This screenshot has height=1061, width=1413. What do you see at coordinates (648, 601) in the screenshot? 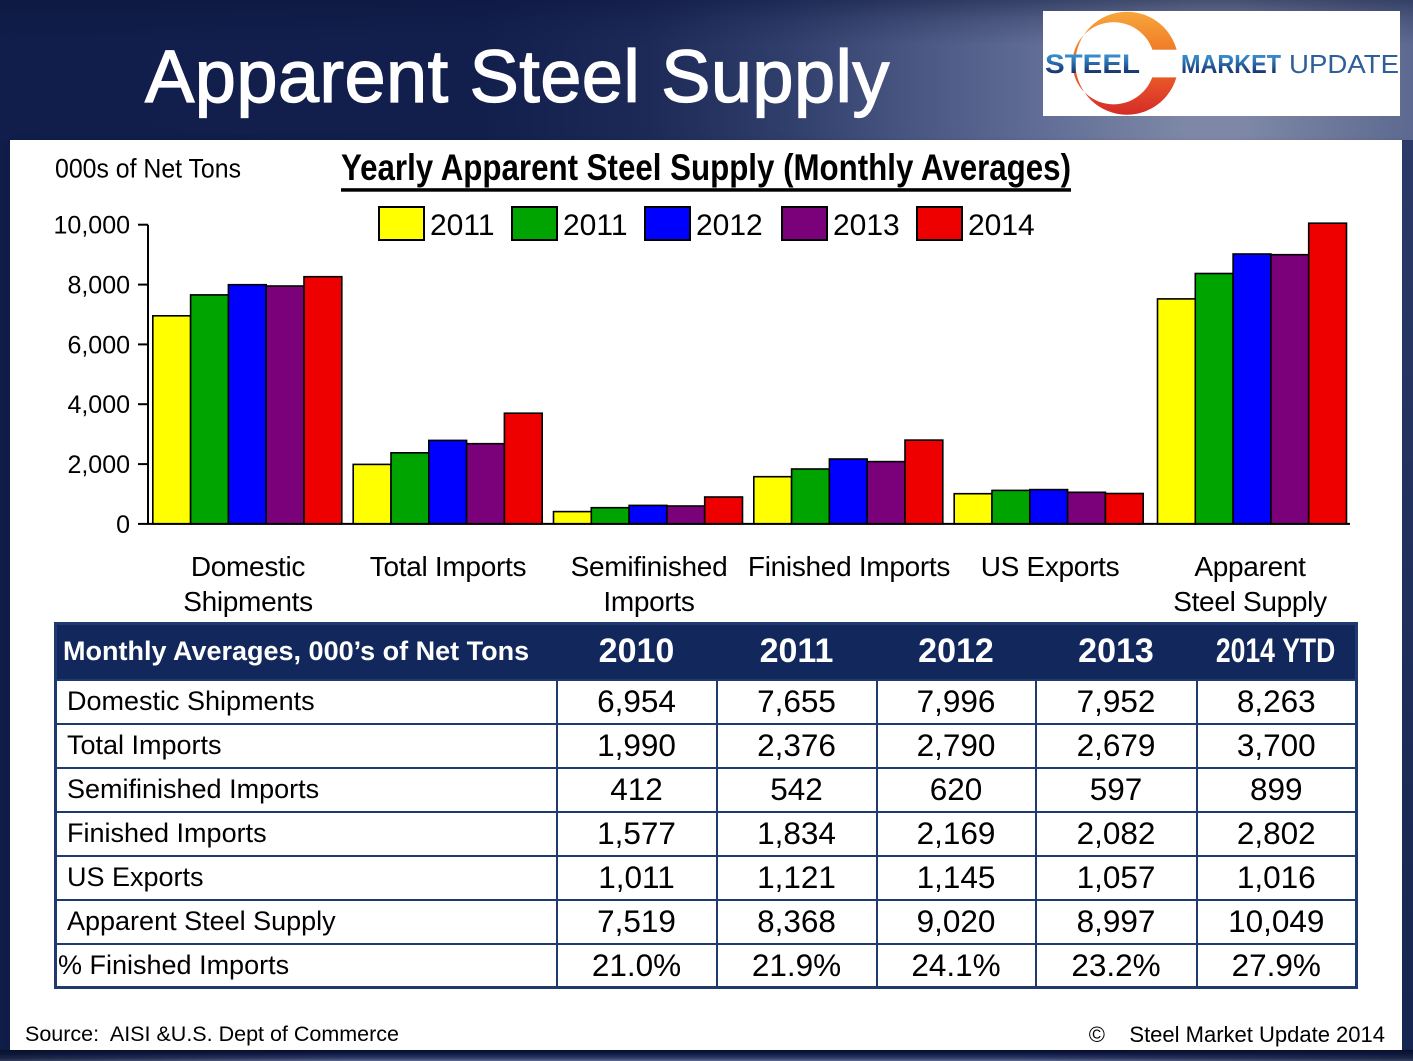
I see `svg-text: Imports` at bounding box center [648, 601].